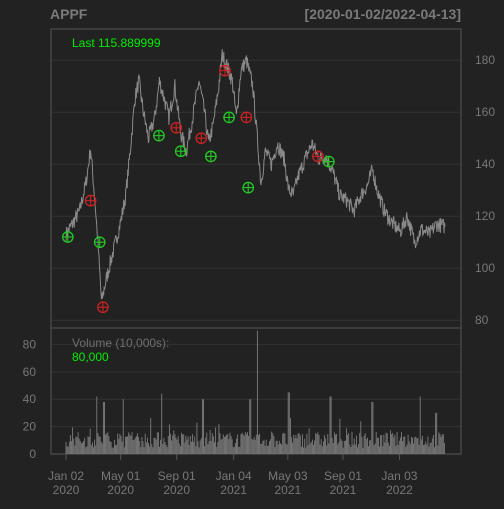 Image resolution: width=504 pixels, height=509 pixels. What do you see at coordinates (485, 268) in the screenshot?
I see `price-y-tick-label: 100` at bounding box center [485, 268].